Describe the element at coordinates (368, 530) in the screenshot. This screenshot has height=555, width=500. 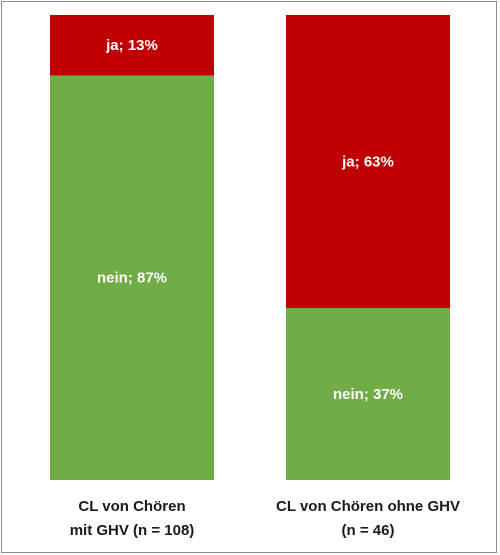
I see `category-label-2-line-2: (n = 46)` at that location.